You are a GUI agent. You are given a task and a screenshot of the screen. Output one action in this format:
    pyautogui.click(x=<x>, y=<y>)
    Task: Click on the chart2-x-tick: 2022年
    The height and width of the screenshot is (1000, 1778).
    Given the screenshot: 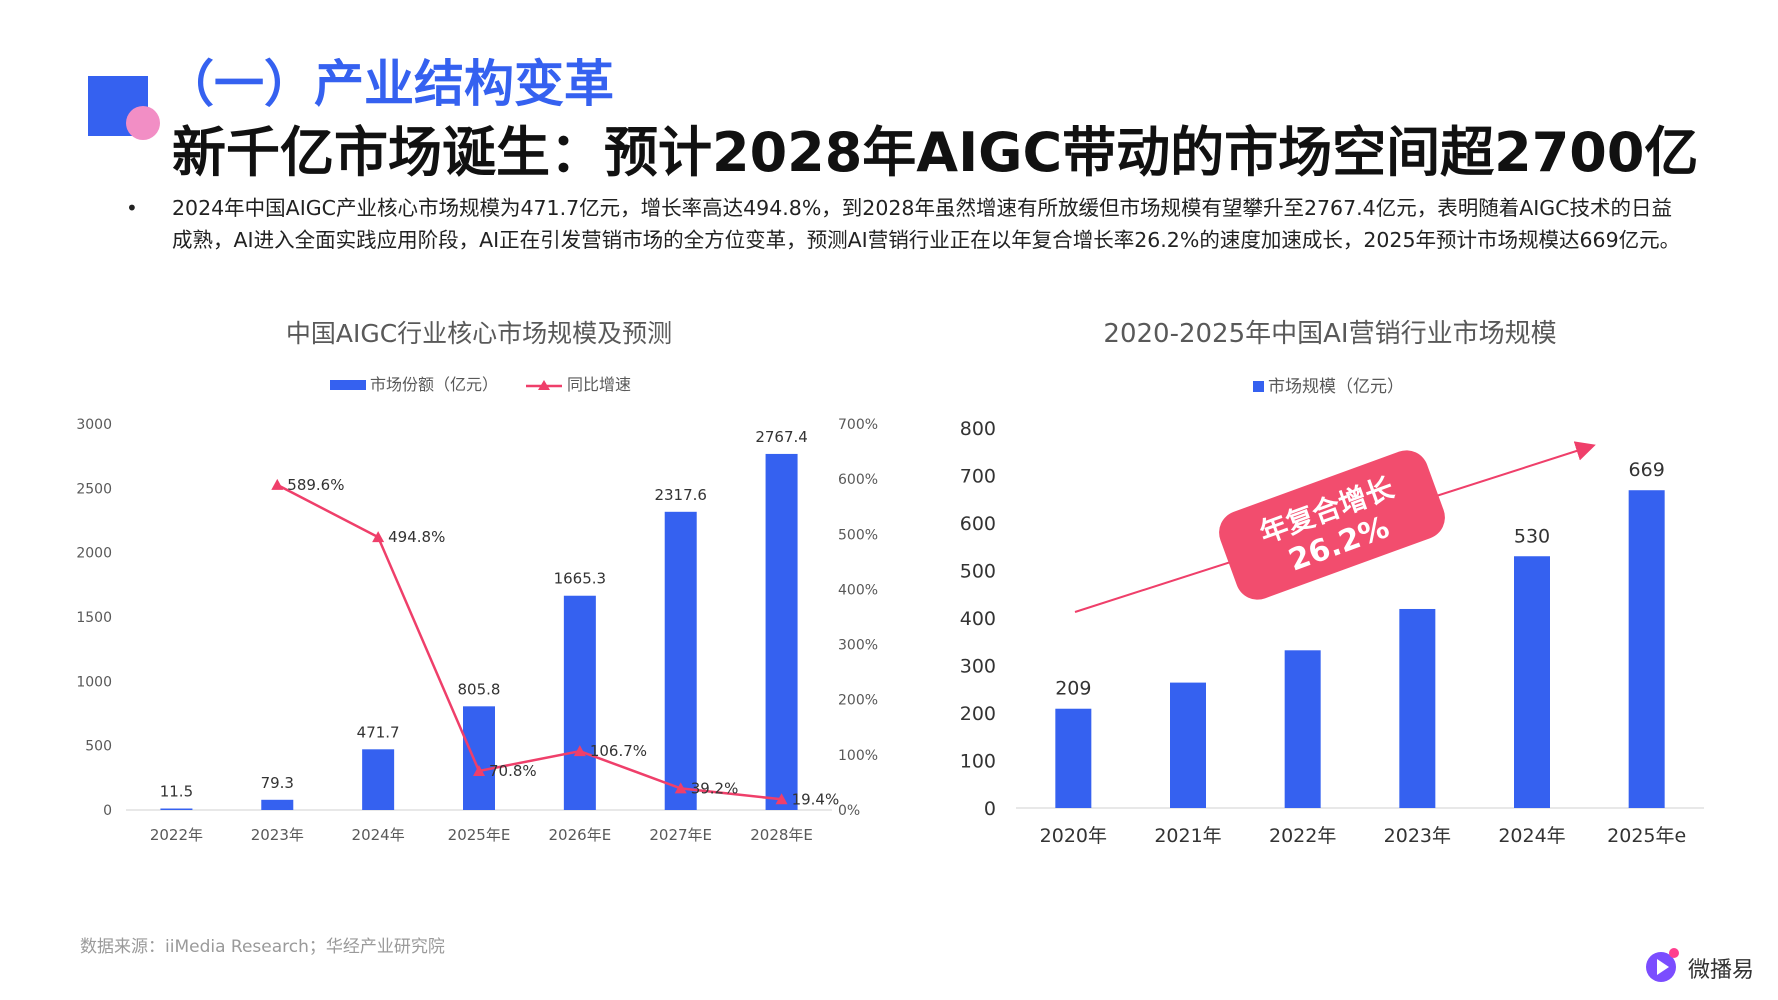 What is the action you would take?
    pyautogui.click(x=1302, y=836)
    